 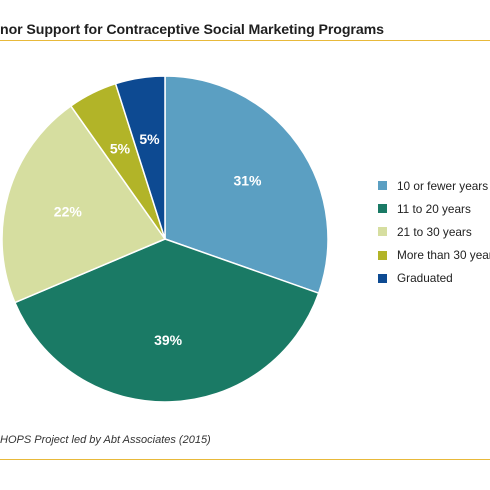 What do you see at coordinates (245, 40) in the screenshot?
I see `title-rule` at bounding box center [245, 40].